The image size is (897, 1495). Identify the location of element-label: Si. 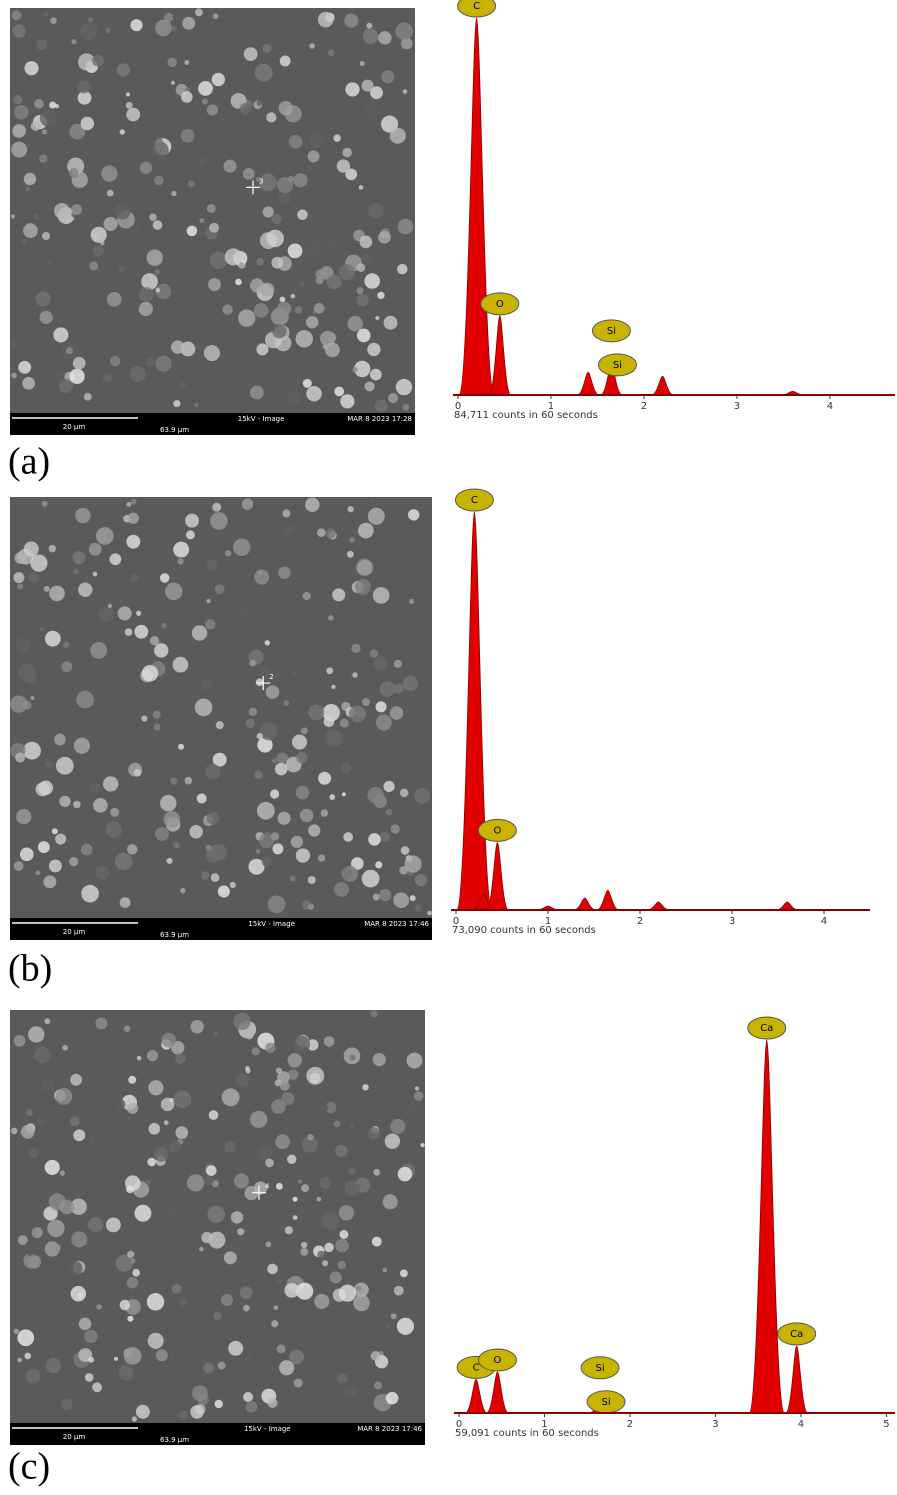
(599, 1368).